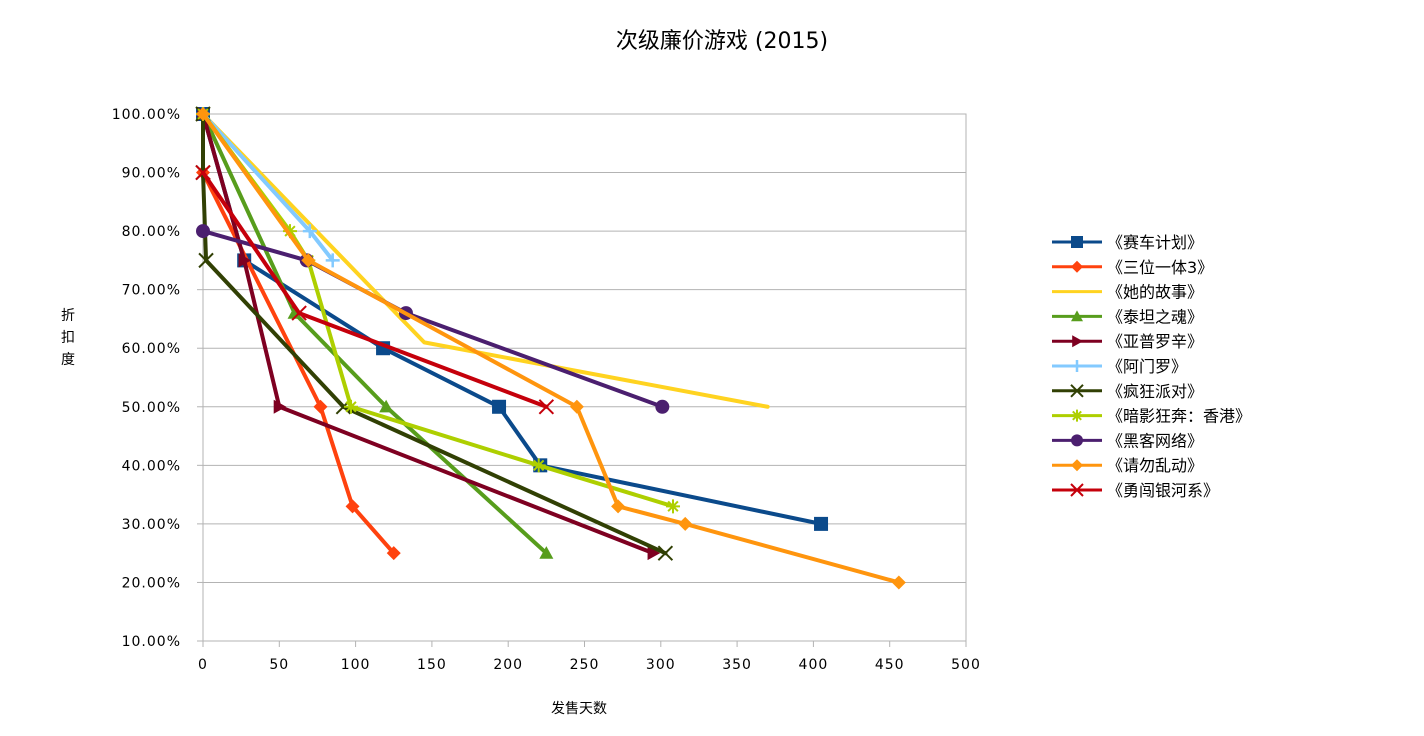  I want to click on y-tick-label: 60.00%, so click(151, 349).